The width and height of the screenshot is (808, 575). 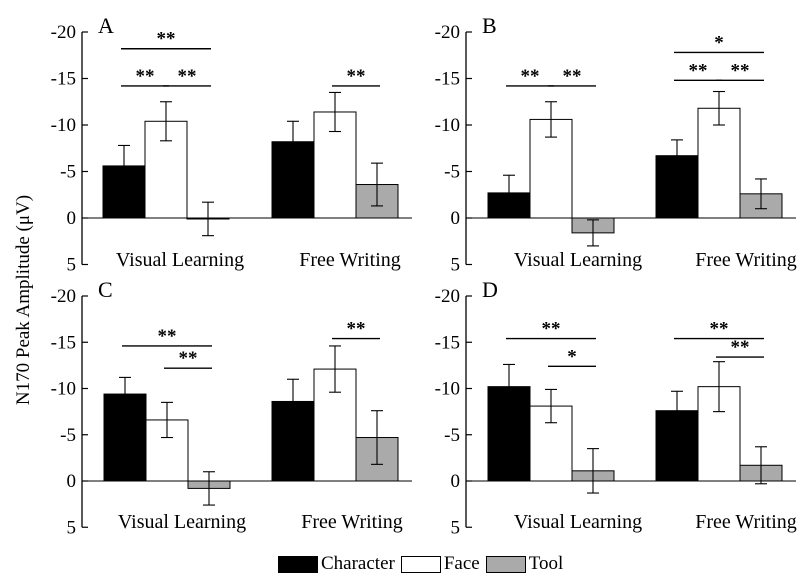 I want to click on legend: Character Face Tool, so click(x=423, y=564).